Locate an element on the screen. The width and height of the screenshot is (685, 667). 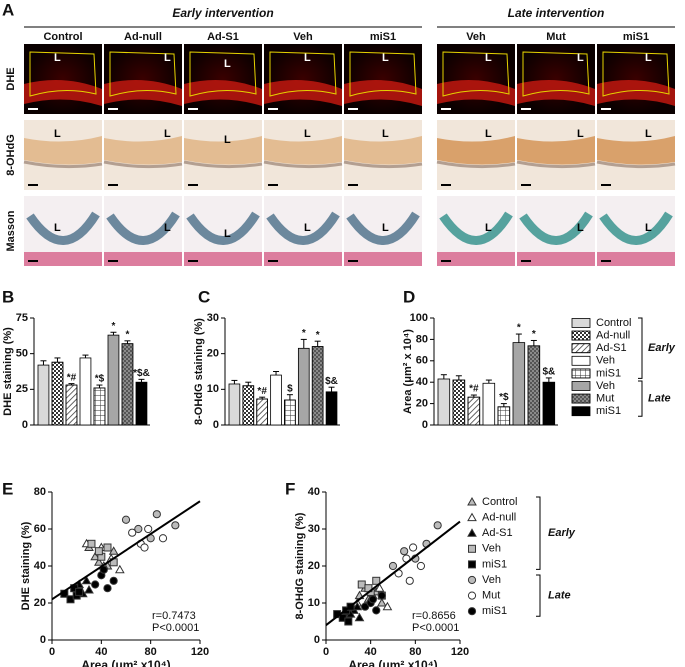
y-tick-label: 30 is located at coordinates (213, 318).